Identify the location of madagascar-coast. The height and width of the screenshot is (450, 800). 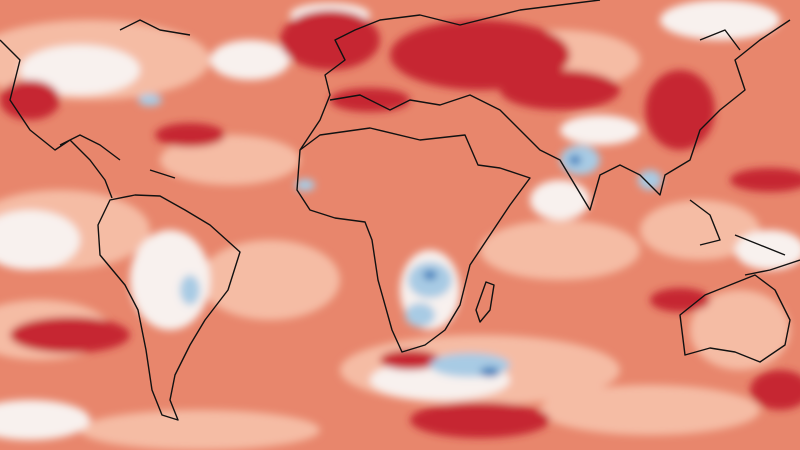
(485, 302).